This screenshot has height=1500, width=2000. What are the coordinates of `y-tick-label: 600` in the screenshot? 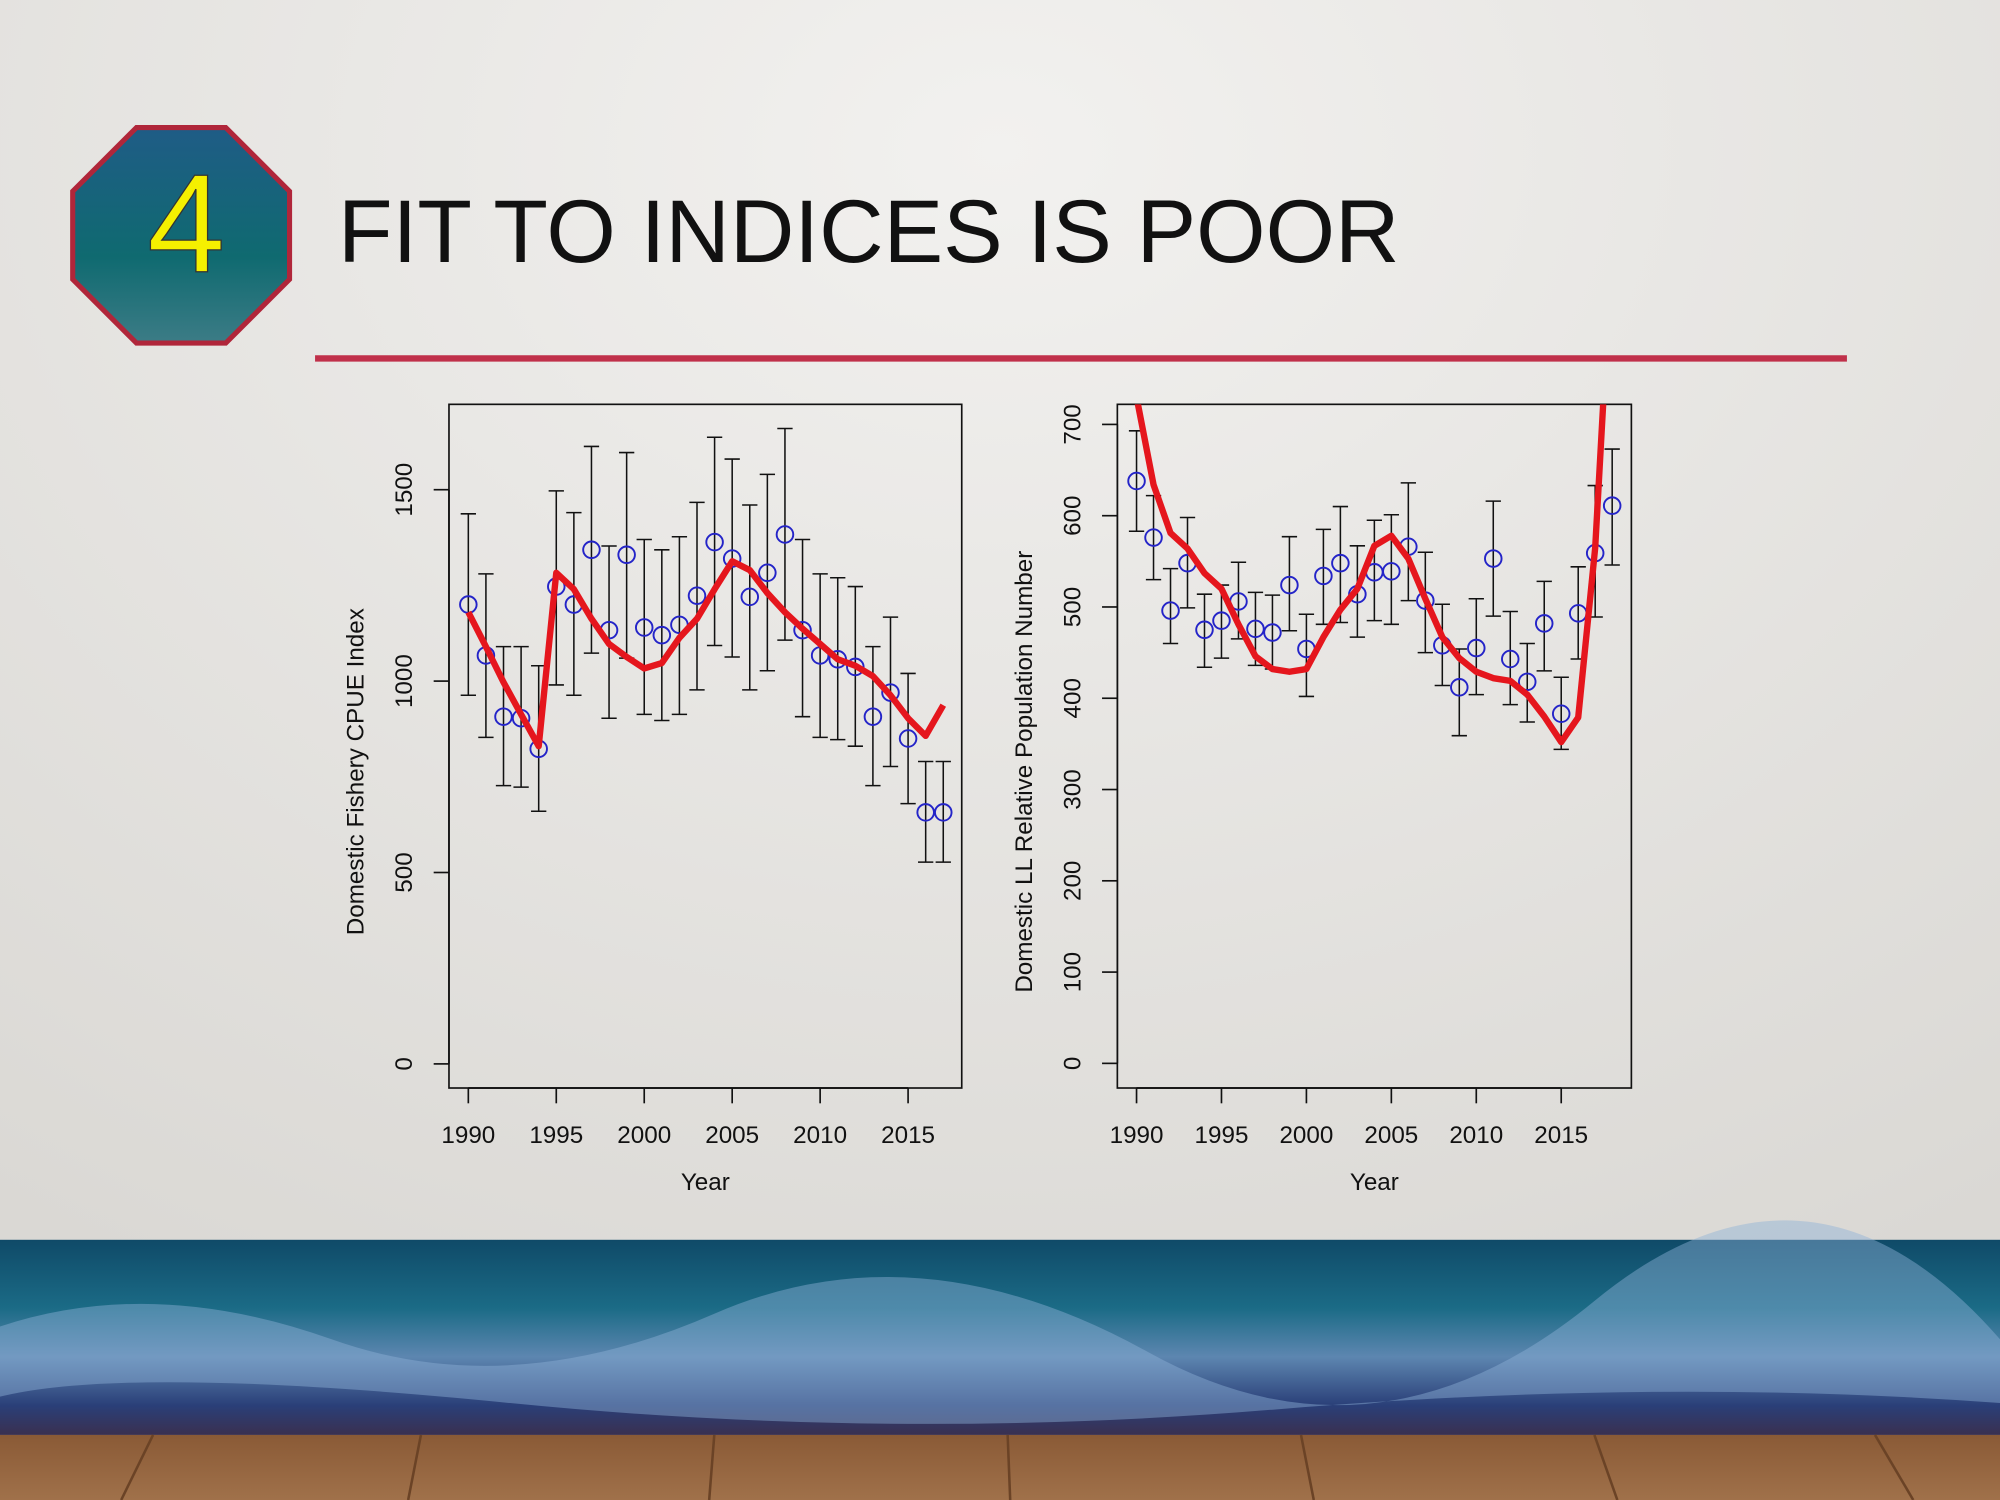 It's located at (1072, 515).